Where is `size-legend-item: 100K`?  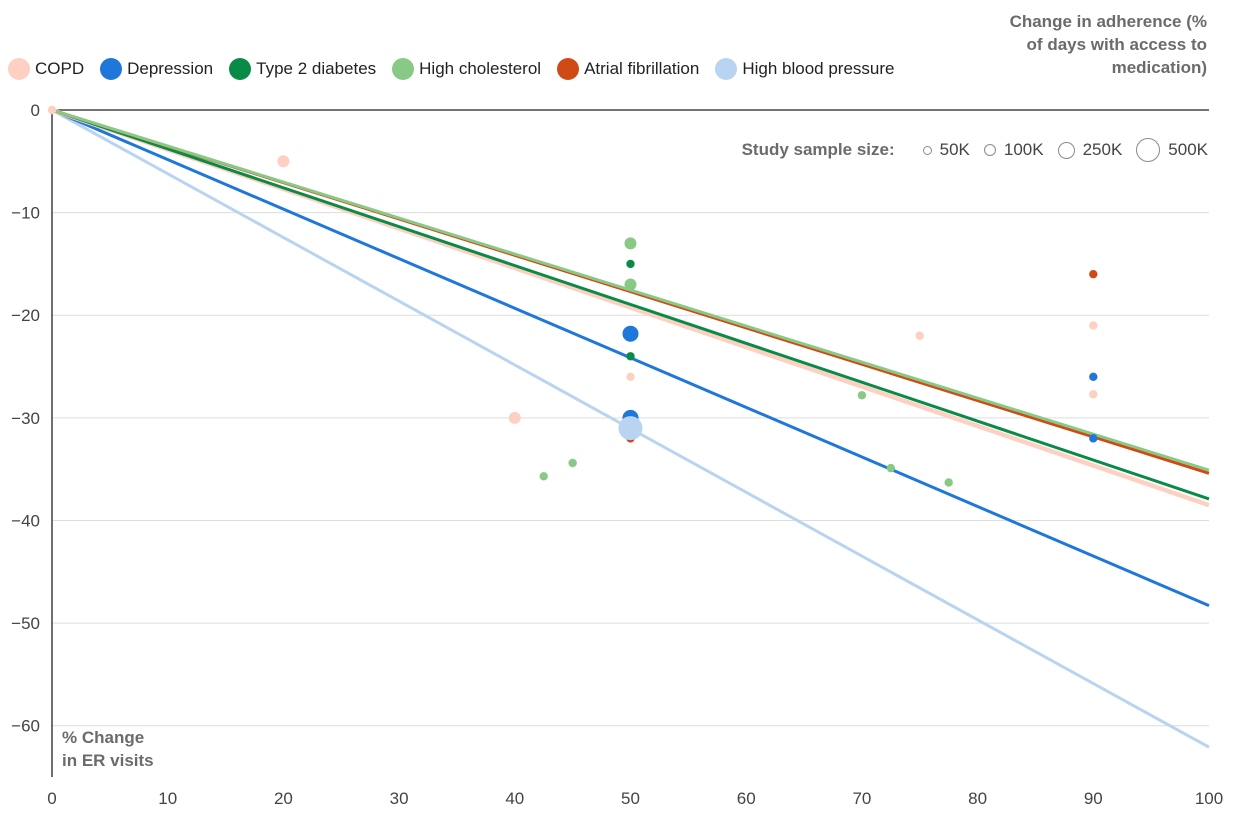
size-legend-item: 100K is located at coordinates (1013, 150).